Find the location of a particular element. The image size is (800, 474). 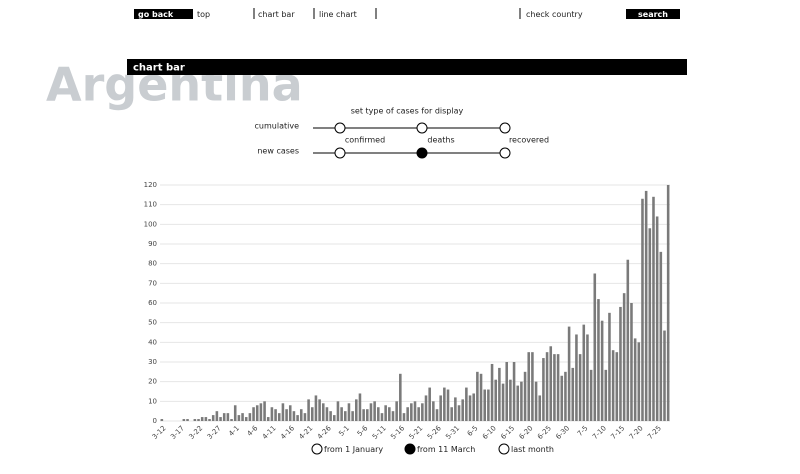

x-tick-label: 4-21 is located at coordinates (306, 432).